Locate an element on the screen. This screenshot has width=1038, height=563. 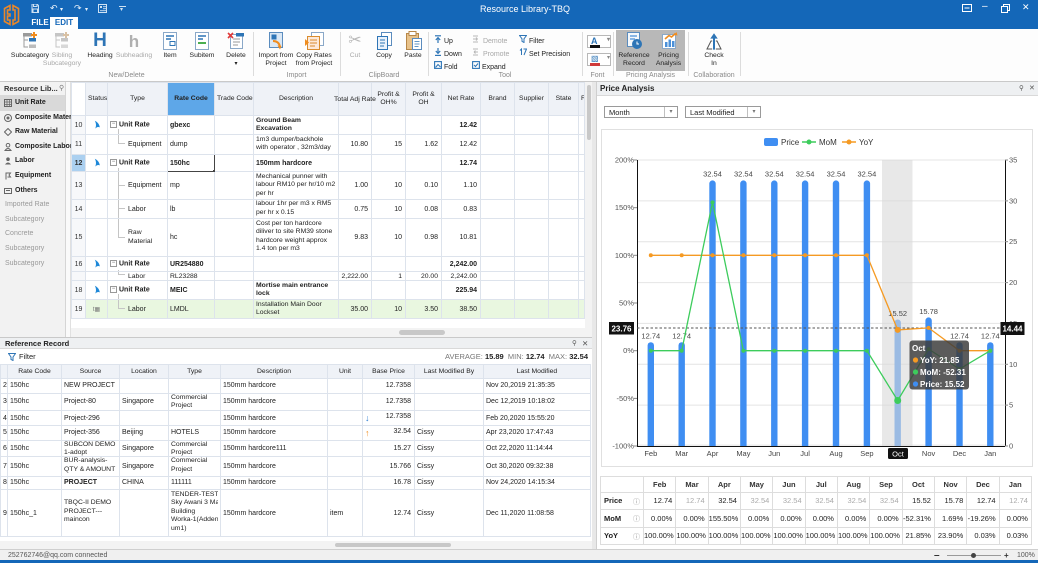
svg-text: YoY is located at coordinates (866, 142).